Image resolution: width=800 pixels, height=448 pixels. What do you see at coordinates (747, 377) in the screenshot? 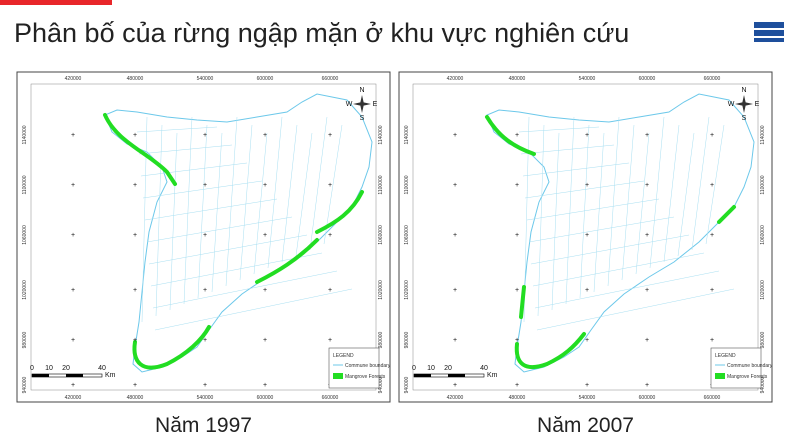
I see `legend-item: Mangrove Forests` at bounding box center [747, 377].